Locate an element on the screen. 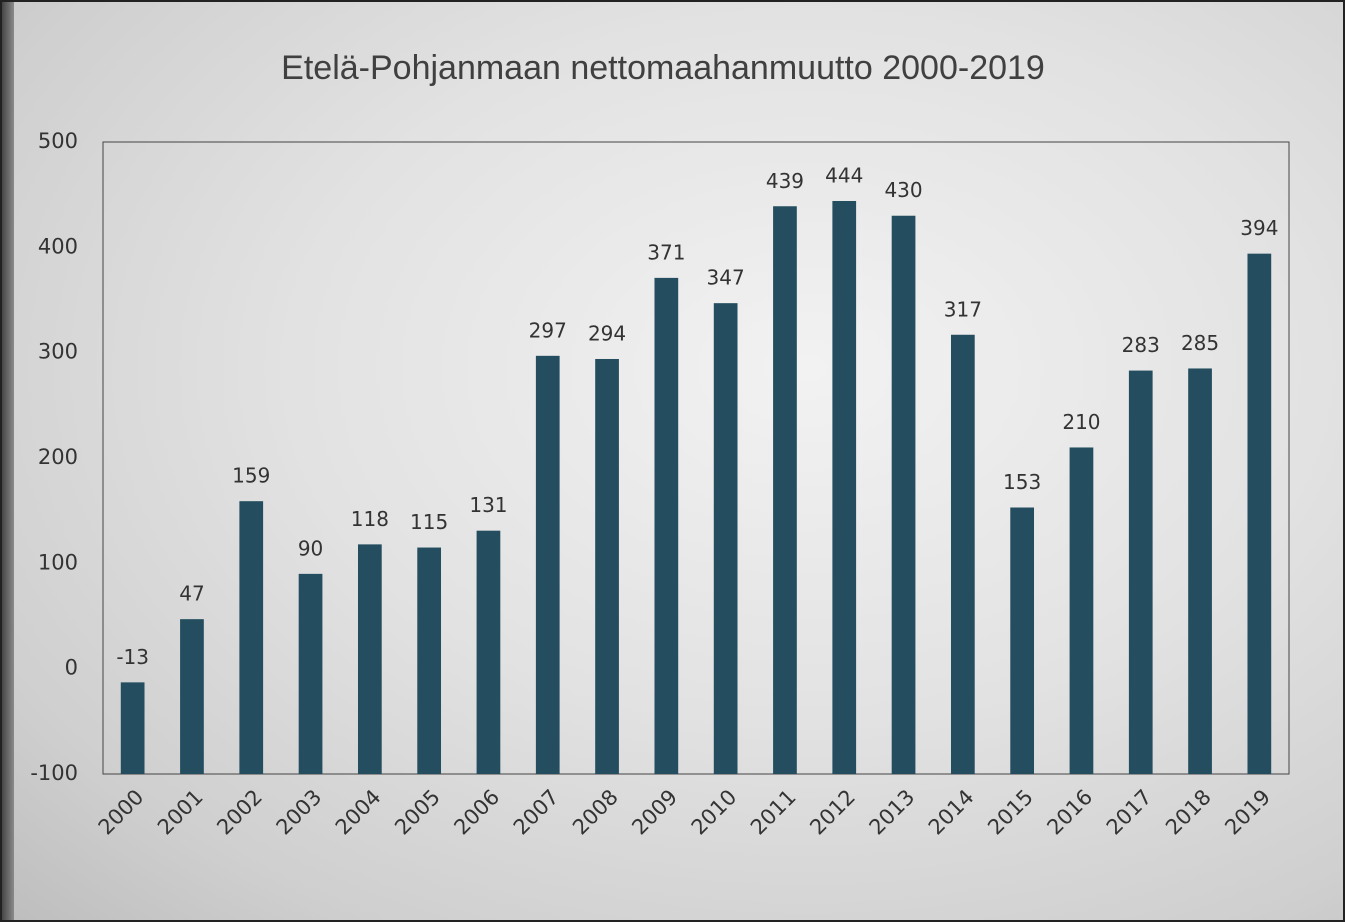  x-tick-label: 2017 is located at coordinates (1129, 812).